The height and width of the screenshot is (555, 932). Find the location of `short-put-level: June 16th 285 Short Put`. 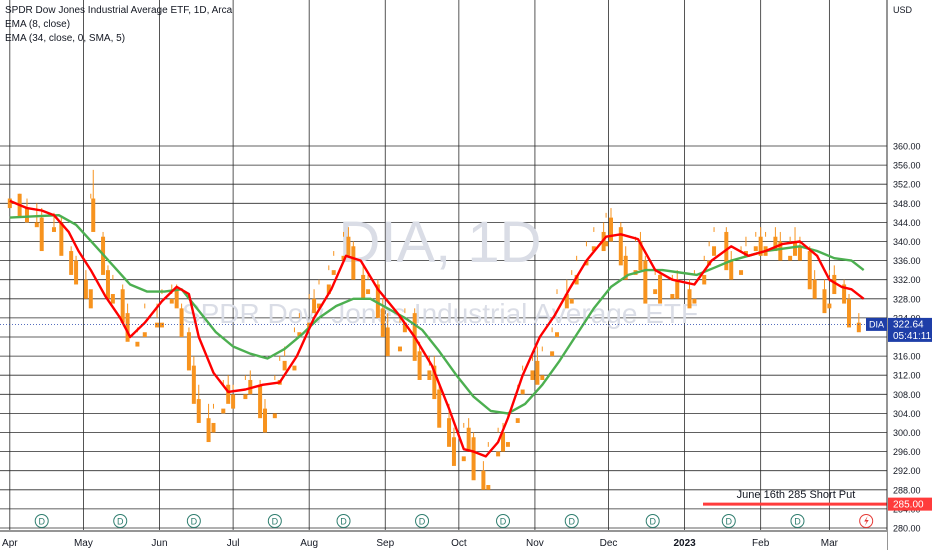

short-put-level: June 16th 285 Short Put is located at coordinates (795, 497).